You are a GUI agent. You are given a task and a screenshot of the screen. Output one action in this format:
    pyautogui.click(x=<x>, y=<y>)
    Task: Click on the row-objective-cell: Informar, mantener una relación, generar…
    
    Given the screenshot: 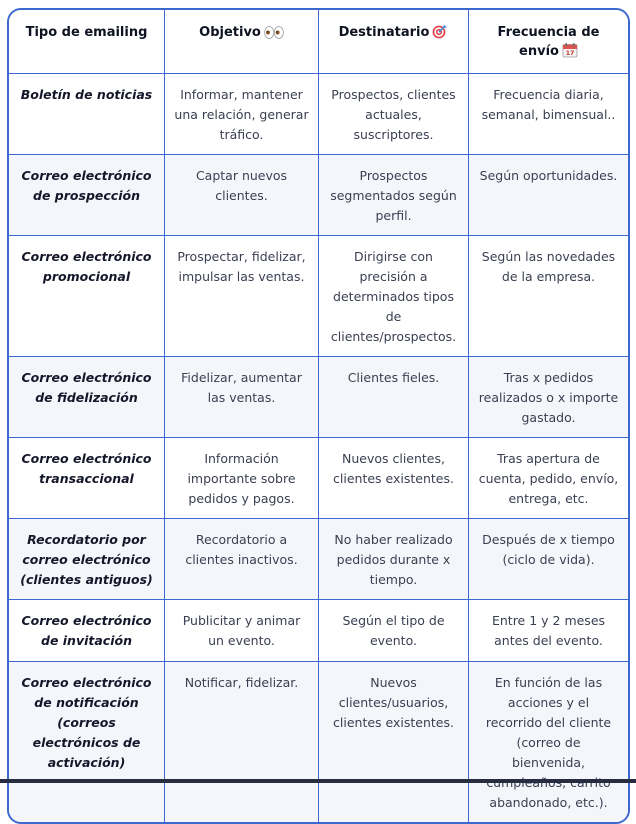 What is the action you would take?
    pyautogui.click(x=241, y=114)
    